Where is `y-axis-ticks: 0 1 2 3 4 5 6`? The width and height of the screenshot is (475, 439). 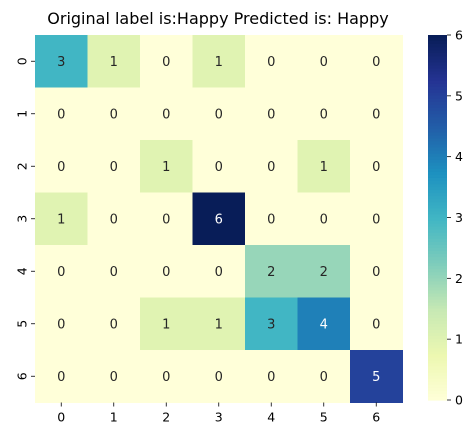 y-axis-ticks: 0 1 2 3 4 5 6 is located at coordinates (24, 218).